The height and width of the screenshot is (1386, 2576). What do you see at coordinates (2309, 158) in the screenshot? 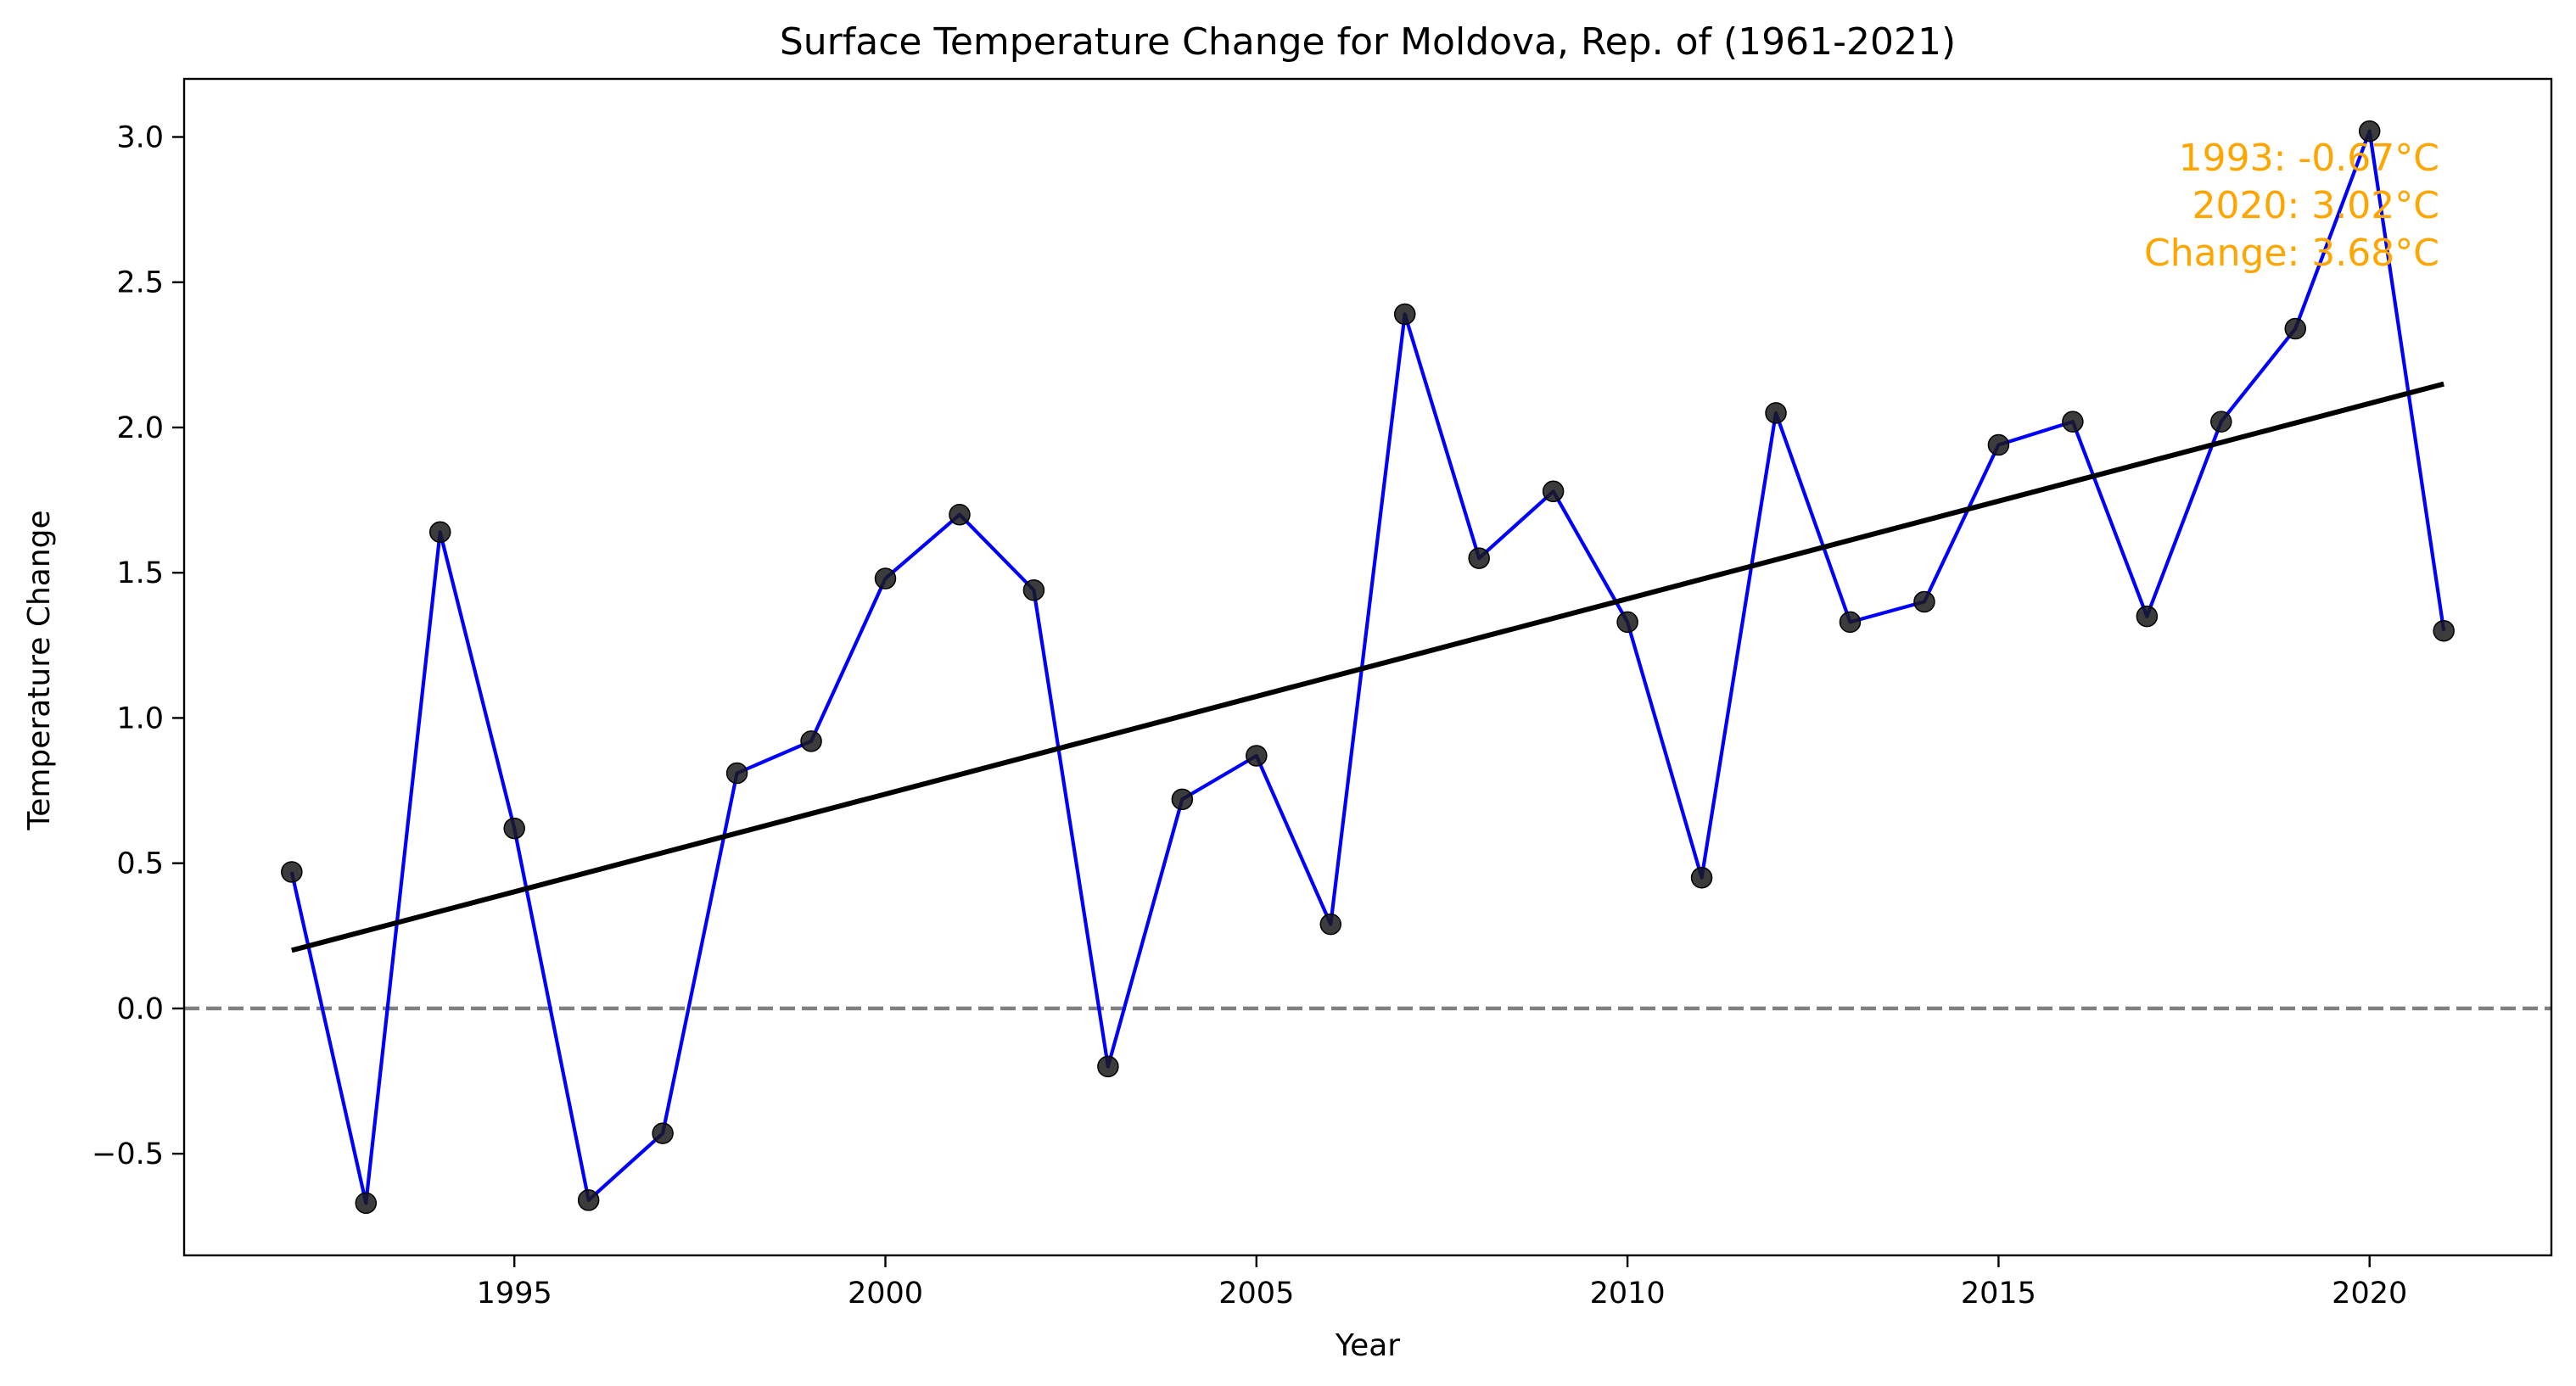
I see `annotation-line: 1993: -0.67°C` at bounding box center [2309, 158].